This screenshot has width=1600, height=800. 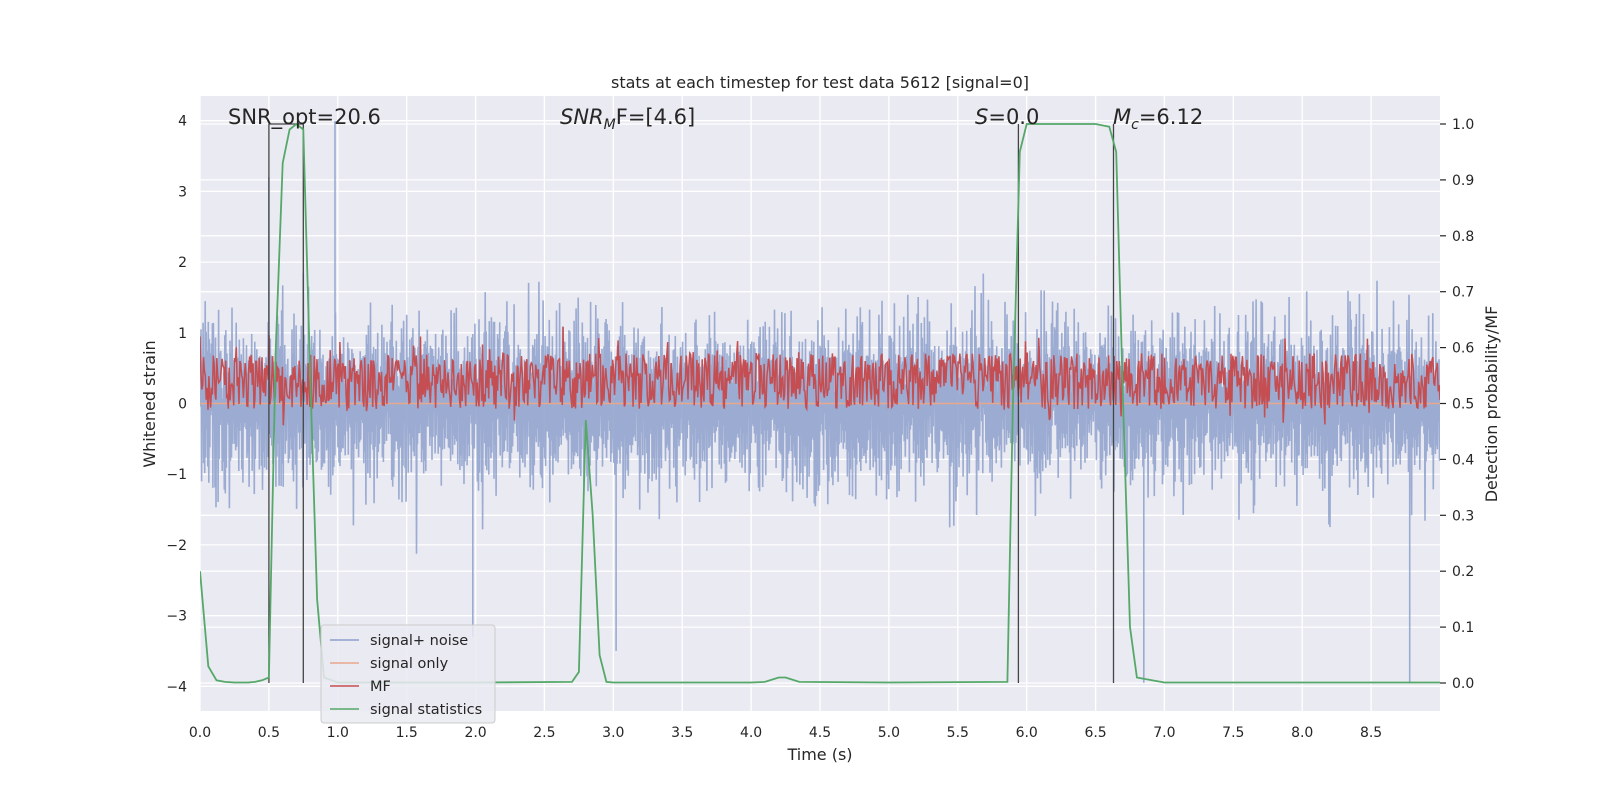 I want to click on x-tick-label: 1.5, so click(x=407, y=733).